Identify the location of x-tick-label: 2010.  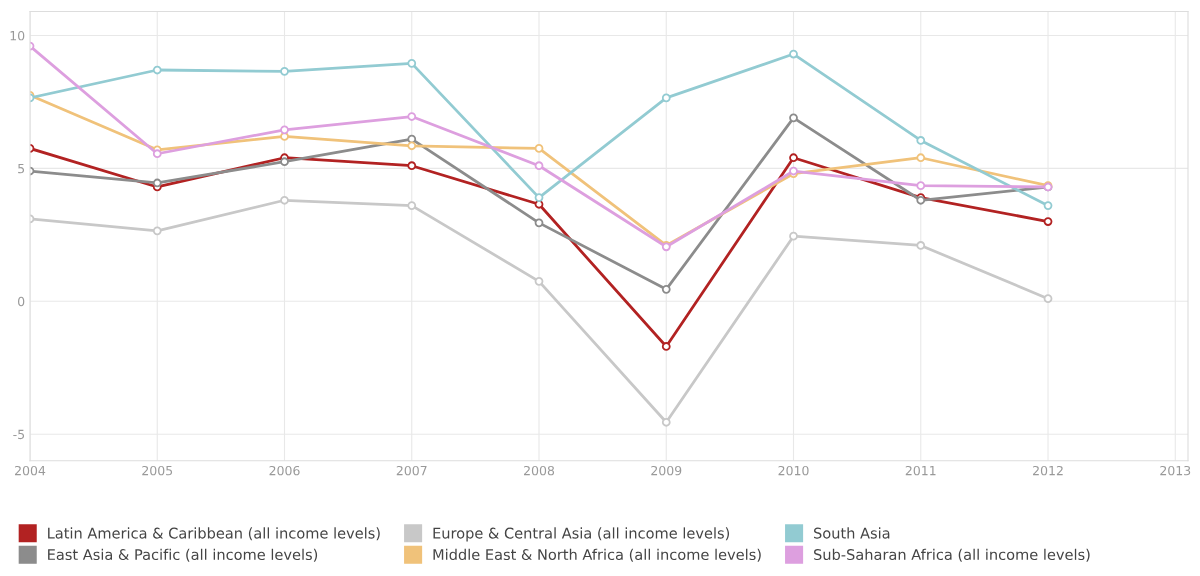
(793, 470).